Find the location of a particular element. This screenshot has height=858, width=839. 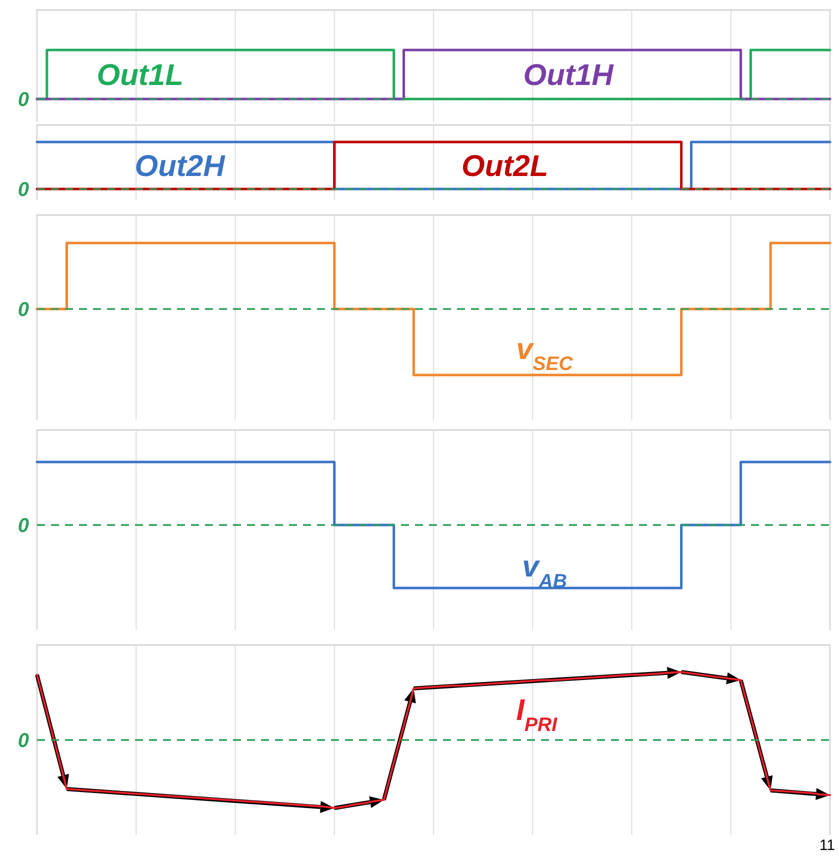

series-label: Out1L is located at coordinates (140, 75).